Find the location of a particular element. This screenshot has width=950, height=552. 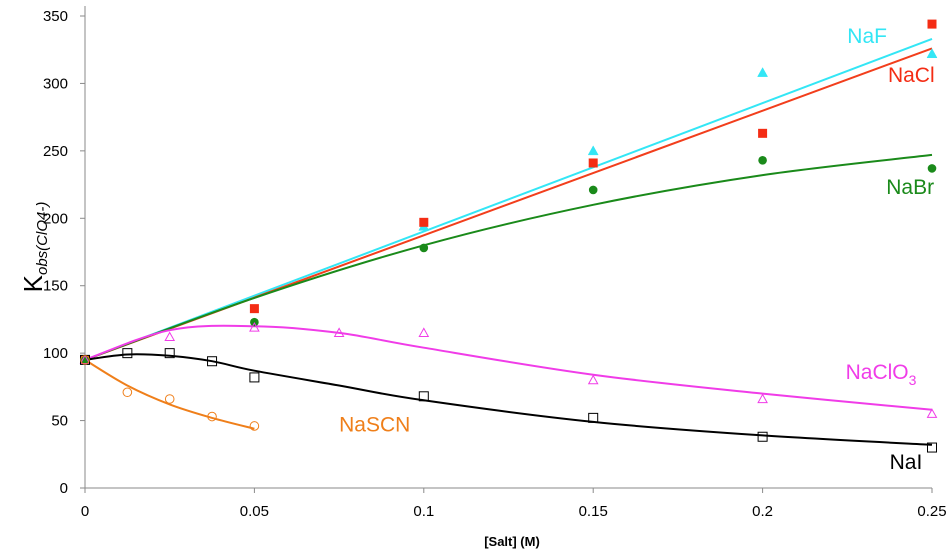

naclo3-label: NaClO3 is located at coordinates (881, 374).